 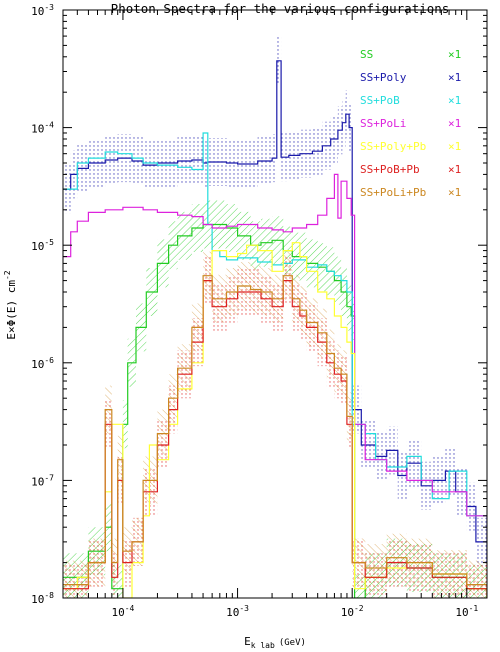 What do you see at coordinates (42, 128) in the screenshot?
I see `y-tick-label: 10⁻⁴` at bounding box center [42, 128].